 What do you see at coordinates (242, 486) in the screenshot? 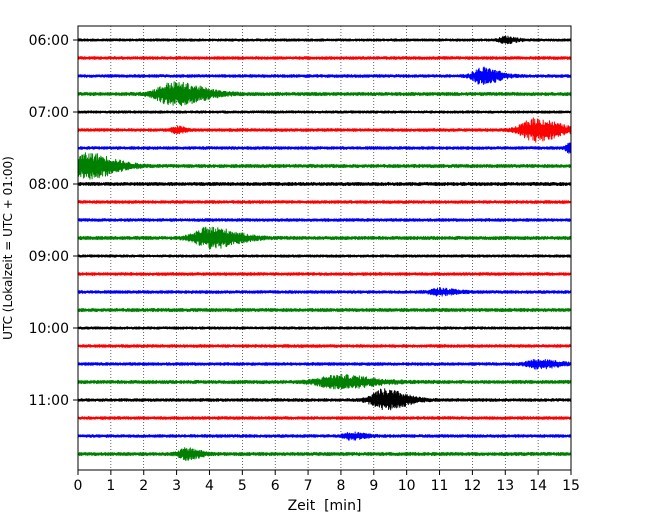
I see `x-tick-label: 5` at bounding box center [242, 486].